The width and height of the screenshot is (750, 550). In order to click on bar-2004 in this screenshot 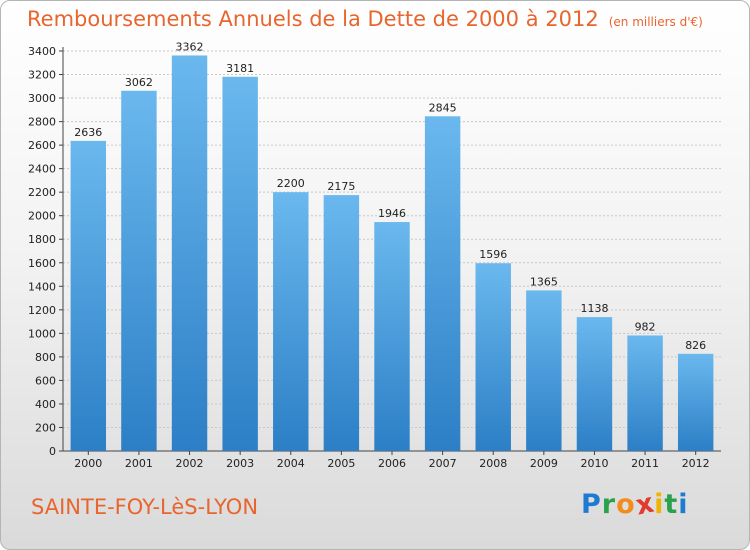, I will do `click(291, 322)`.